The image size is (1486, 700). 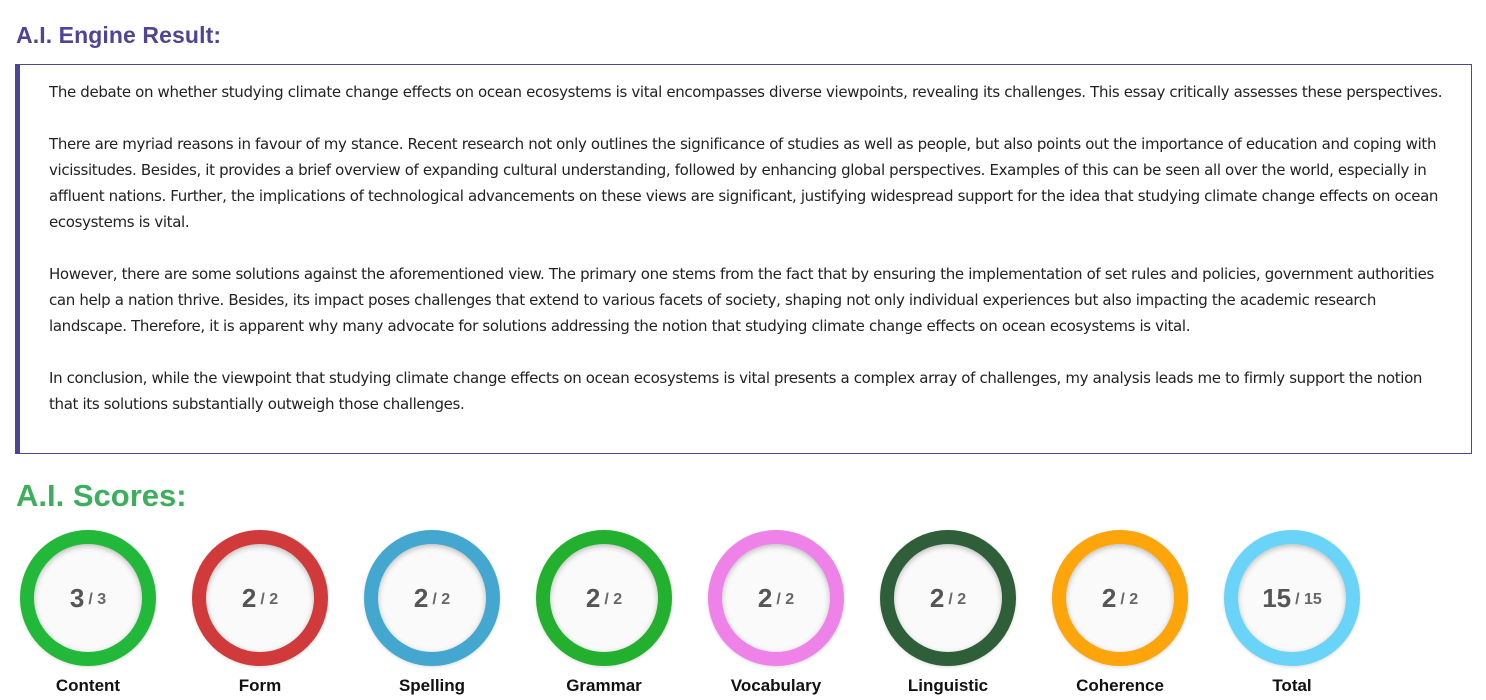 I want to click on score-form: 2/ 2 Form, so click(x=260, y=612).